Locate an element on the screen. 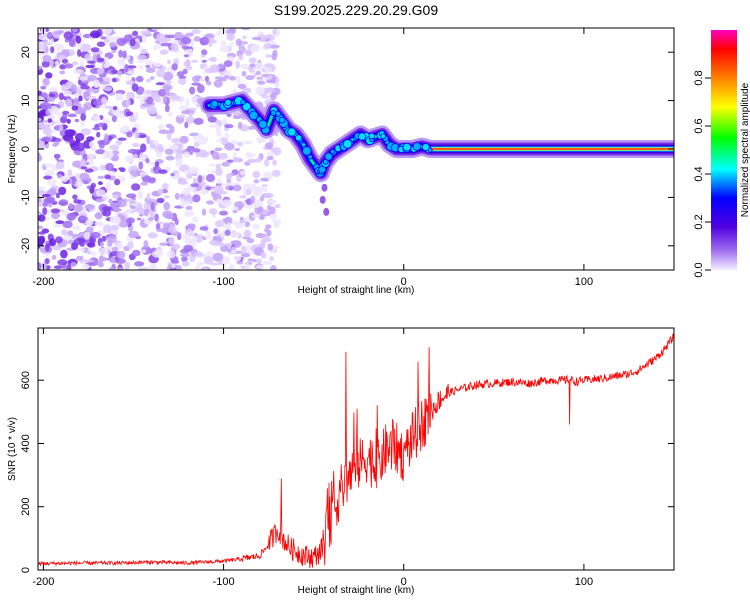  colorbar-tick-label: 0.0 is located at coordinates (699, 269).